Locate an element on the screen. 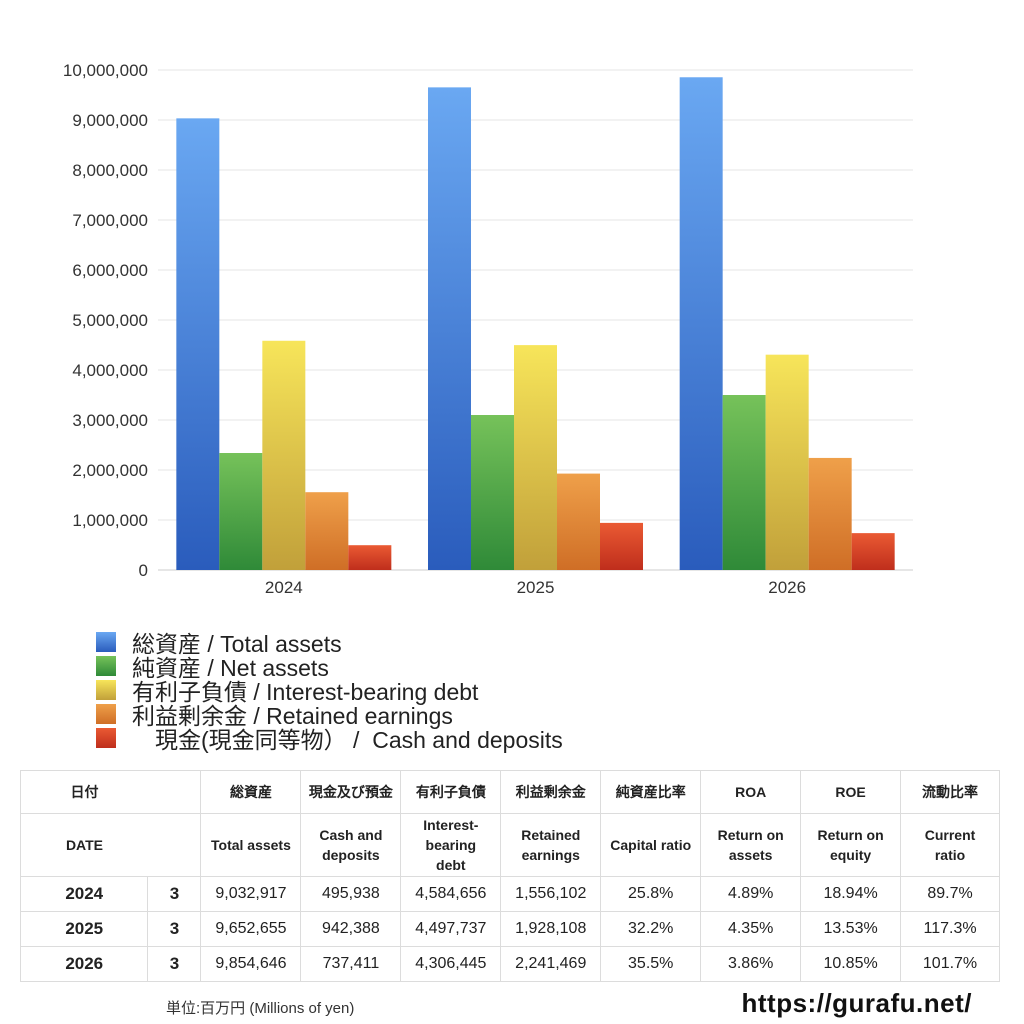 The height and width of the screenshot is (1024, 1024). cell-roe: 13.53% is located at coordinates (851, 929).